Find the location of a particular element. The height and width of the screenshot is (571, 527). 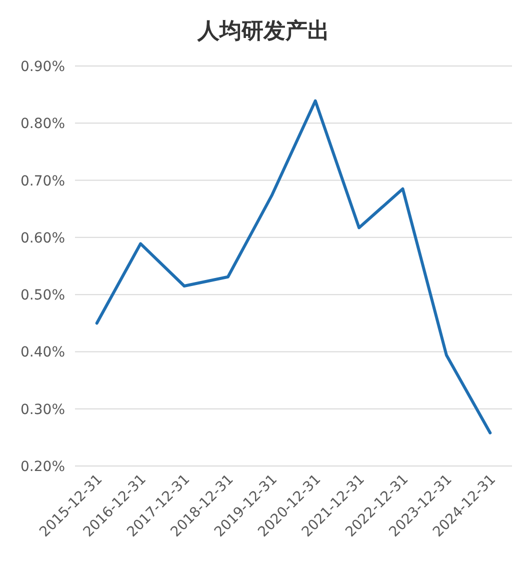

y-tick-label: 0.80% is located at coordinates (42, 124).